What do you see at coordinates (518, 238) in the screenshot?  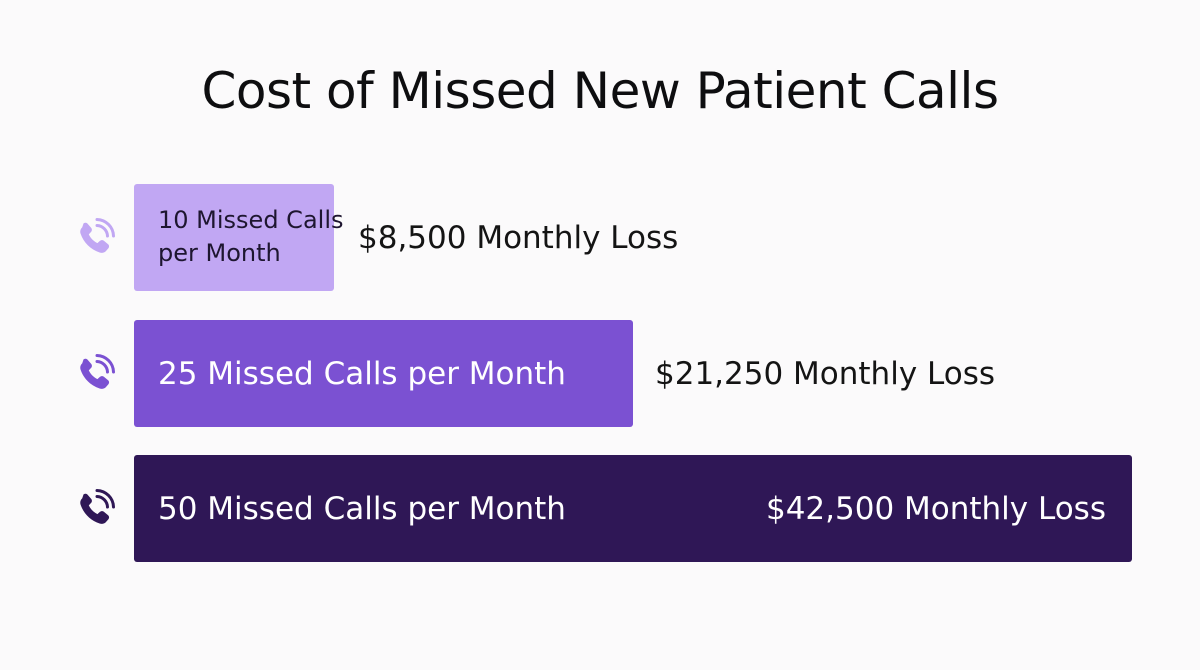 I see `bar-value-label: $8,500 Monthly Loss` at bounding box center [518, 238].